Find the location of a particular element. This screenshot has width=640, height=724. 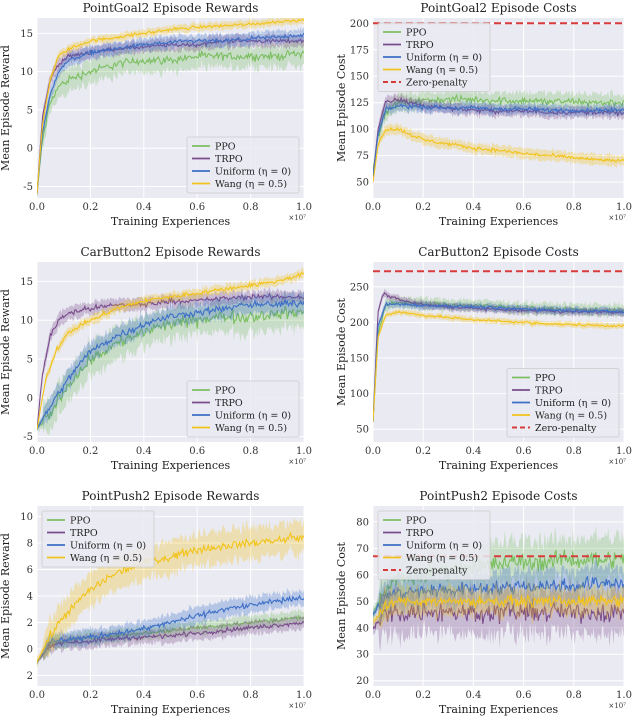

y-tick-label: 6 is located at coordinates (30, 570).